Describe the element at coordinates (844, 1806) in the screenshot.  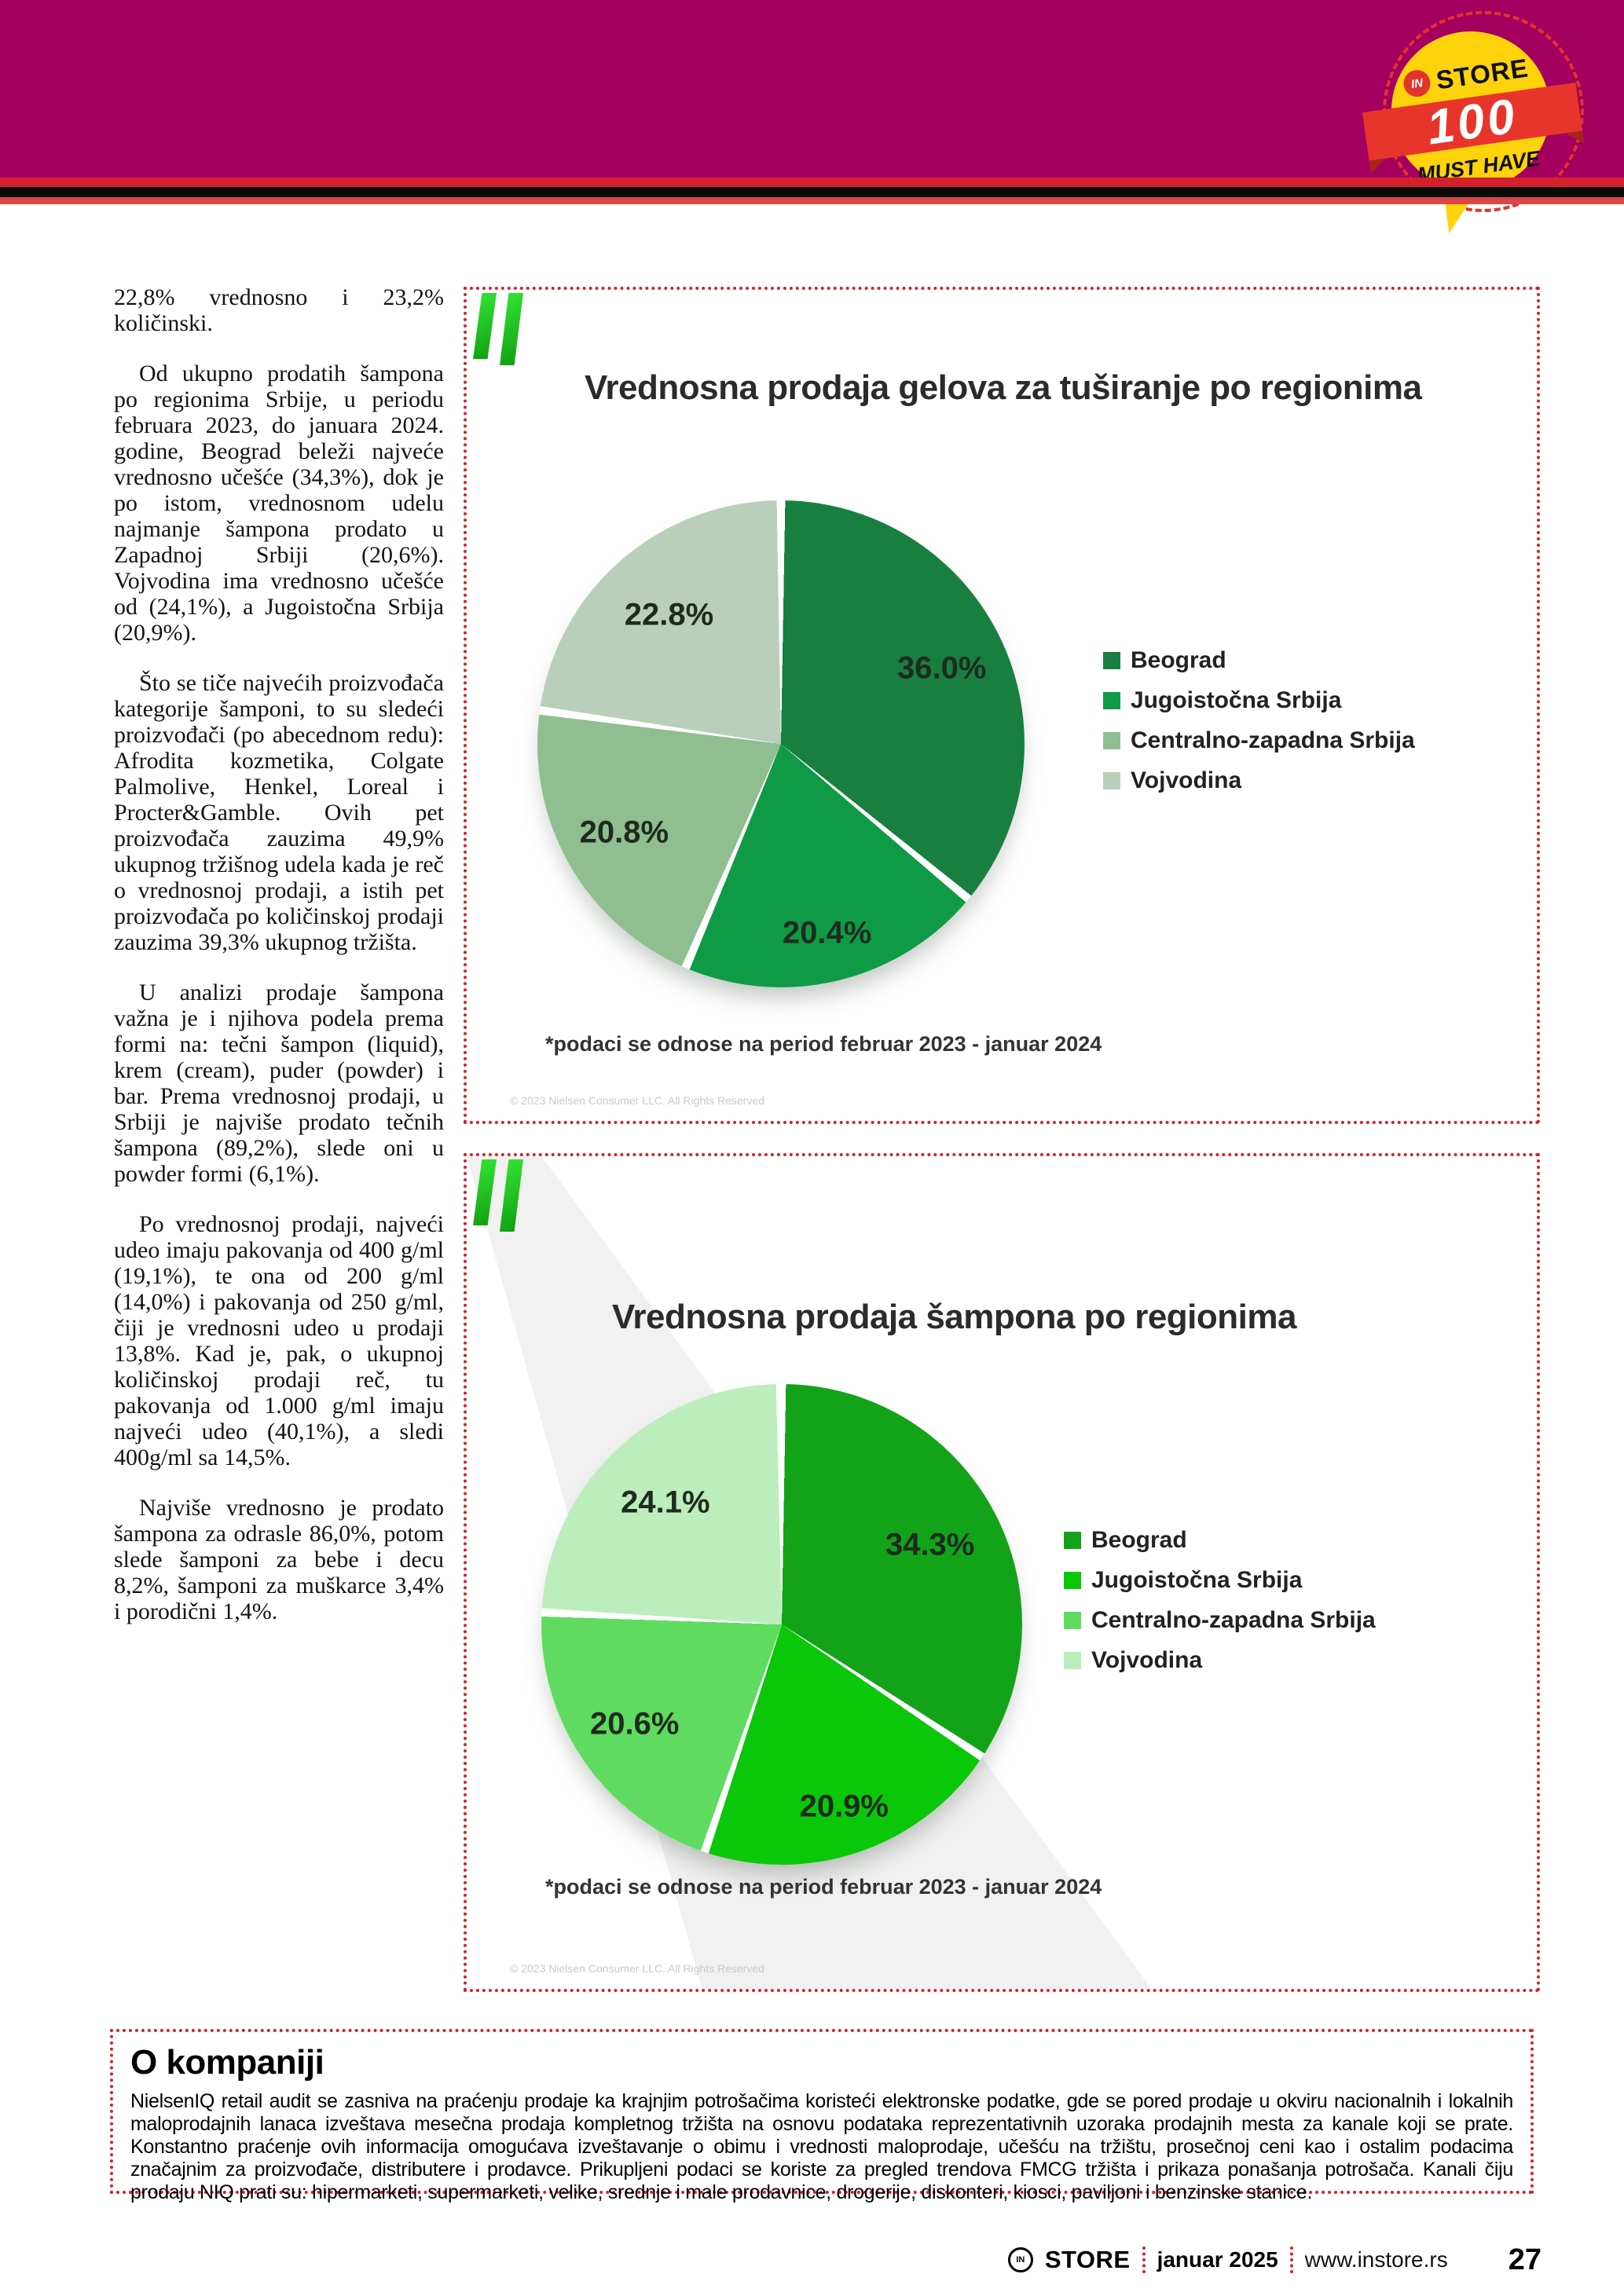
I see `pie-slice-label: 20.9%` at that location.